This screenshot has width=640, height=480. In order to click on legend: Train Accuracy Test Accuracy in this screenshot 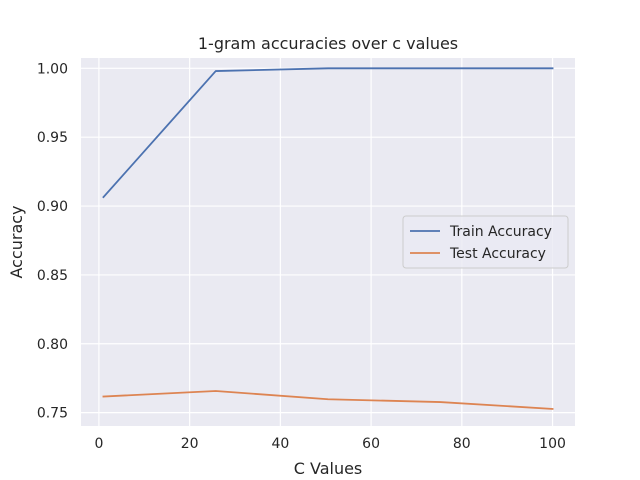, I will do `click(485, 242)`.